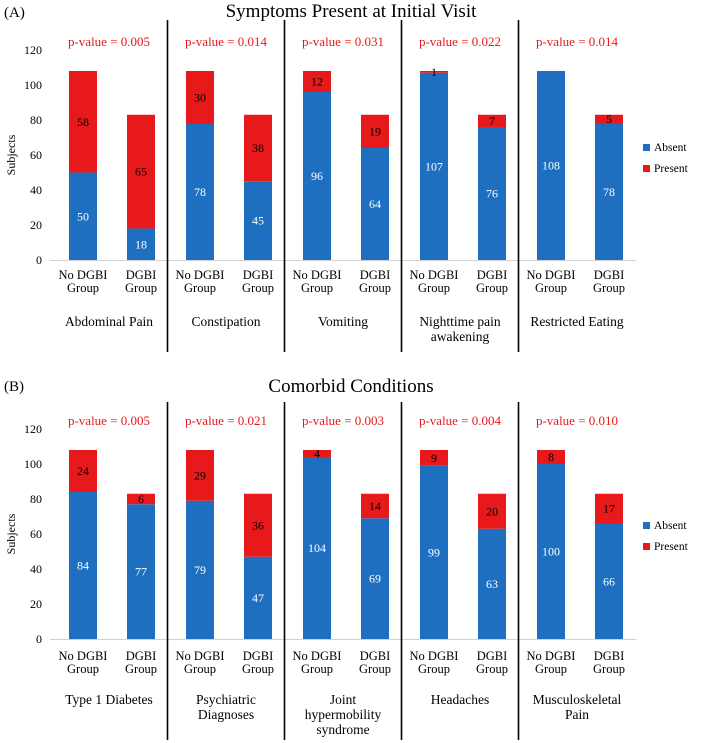 Image resolution: width=702 pixels, height=743 pixels. What do you see at coordinates (352, 11) in the screenshot?
I see `chart-title: Symptoms Present at Initial Visit` at bounding box center [352, 11].